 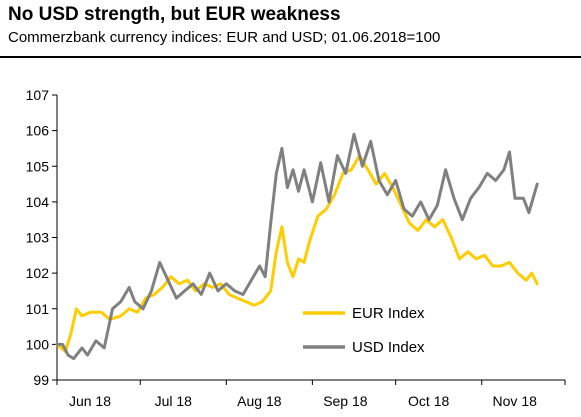 I want to click on y-tick-label: 102, so click(x=38, y=273).